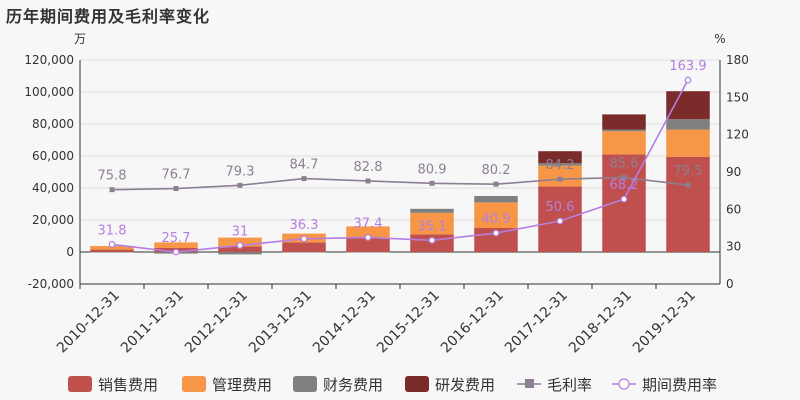 The height and width of the screenshot is (400, 800). I want to click on data-label-期间费用率: 37.4, so click(368, 223).